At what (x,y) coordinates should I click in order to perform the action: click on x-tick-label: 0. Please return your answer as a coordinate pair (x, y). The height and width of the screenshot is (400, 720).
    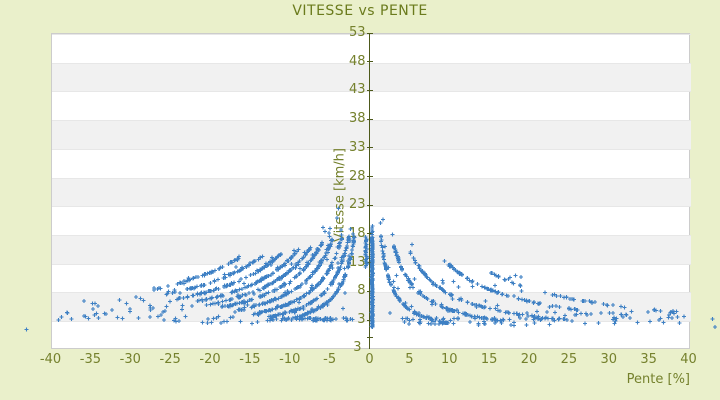
    Looking at the image, I should click on (369, 359).